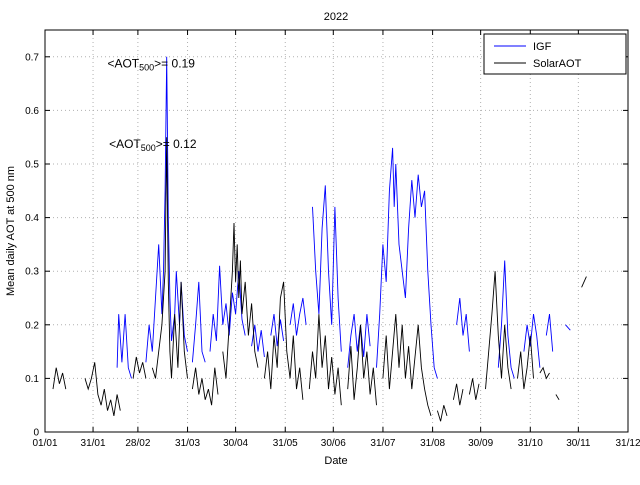 The height and width of the screenshot is (485, 640). I want to click on y-tick-label: 0.2, so click(32, 325).